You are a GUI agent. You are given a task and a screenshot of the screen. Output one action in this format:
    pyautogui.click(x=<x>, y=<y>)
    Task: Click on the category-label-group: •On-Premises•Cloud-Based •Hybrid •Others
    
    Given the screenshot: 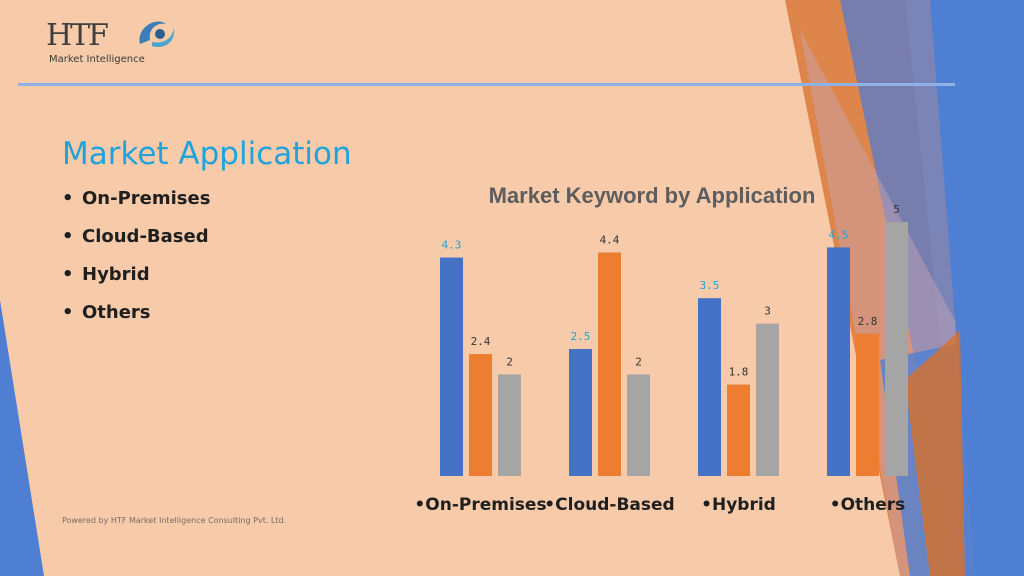 What is the action you would take?
    pyautogui.click(x=659, y=505)
    